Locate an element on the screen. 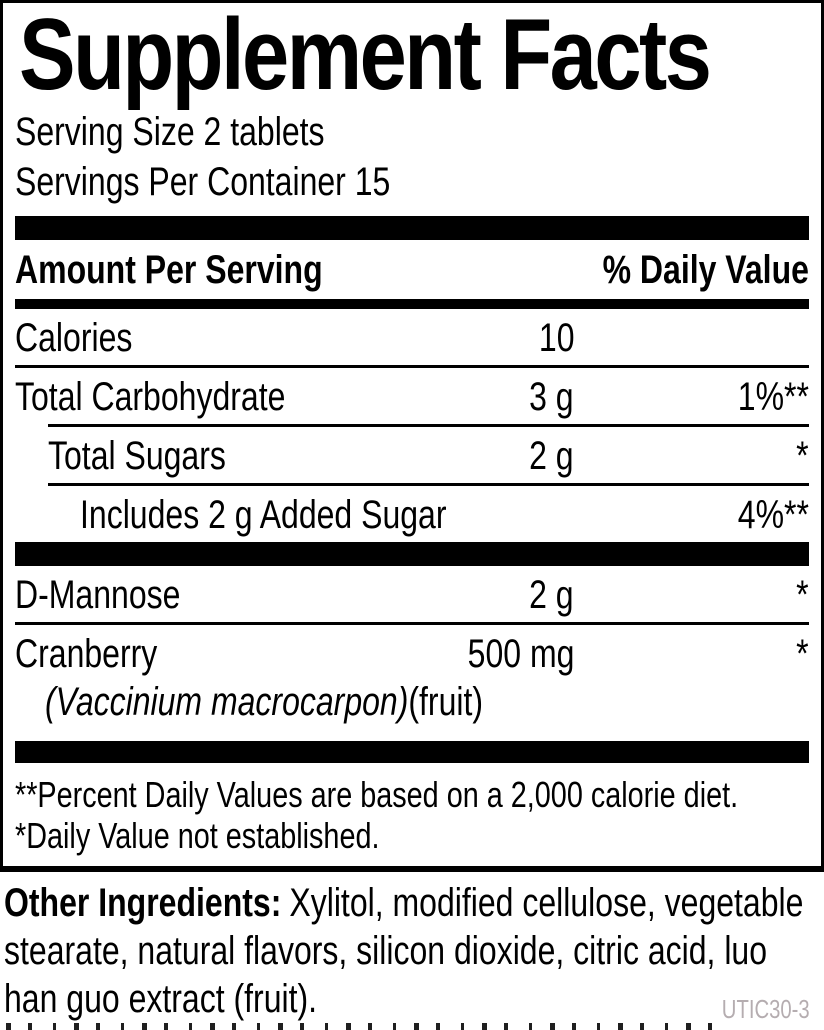 The height and width of the screenshot is (1030, 824). nutrient-name: Cranberry is located at coordinates (86, 654).